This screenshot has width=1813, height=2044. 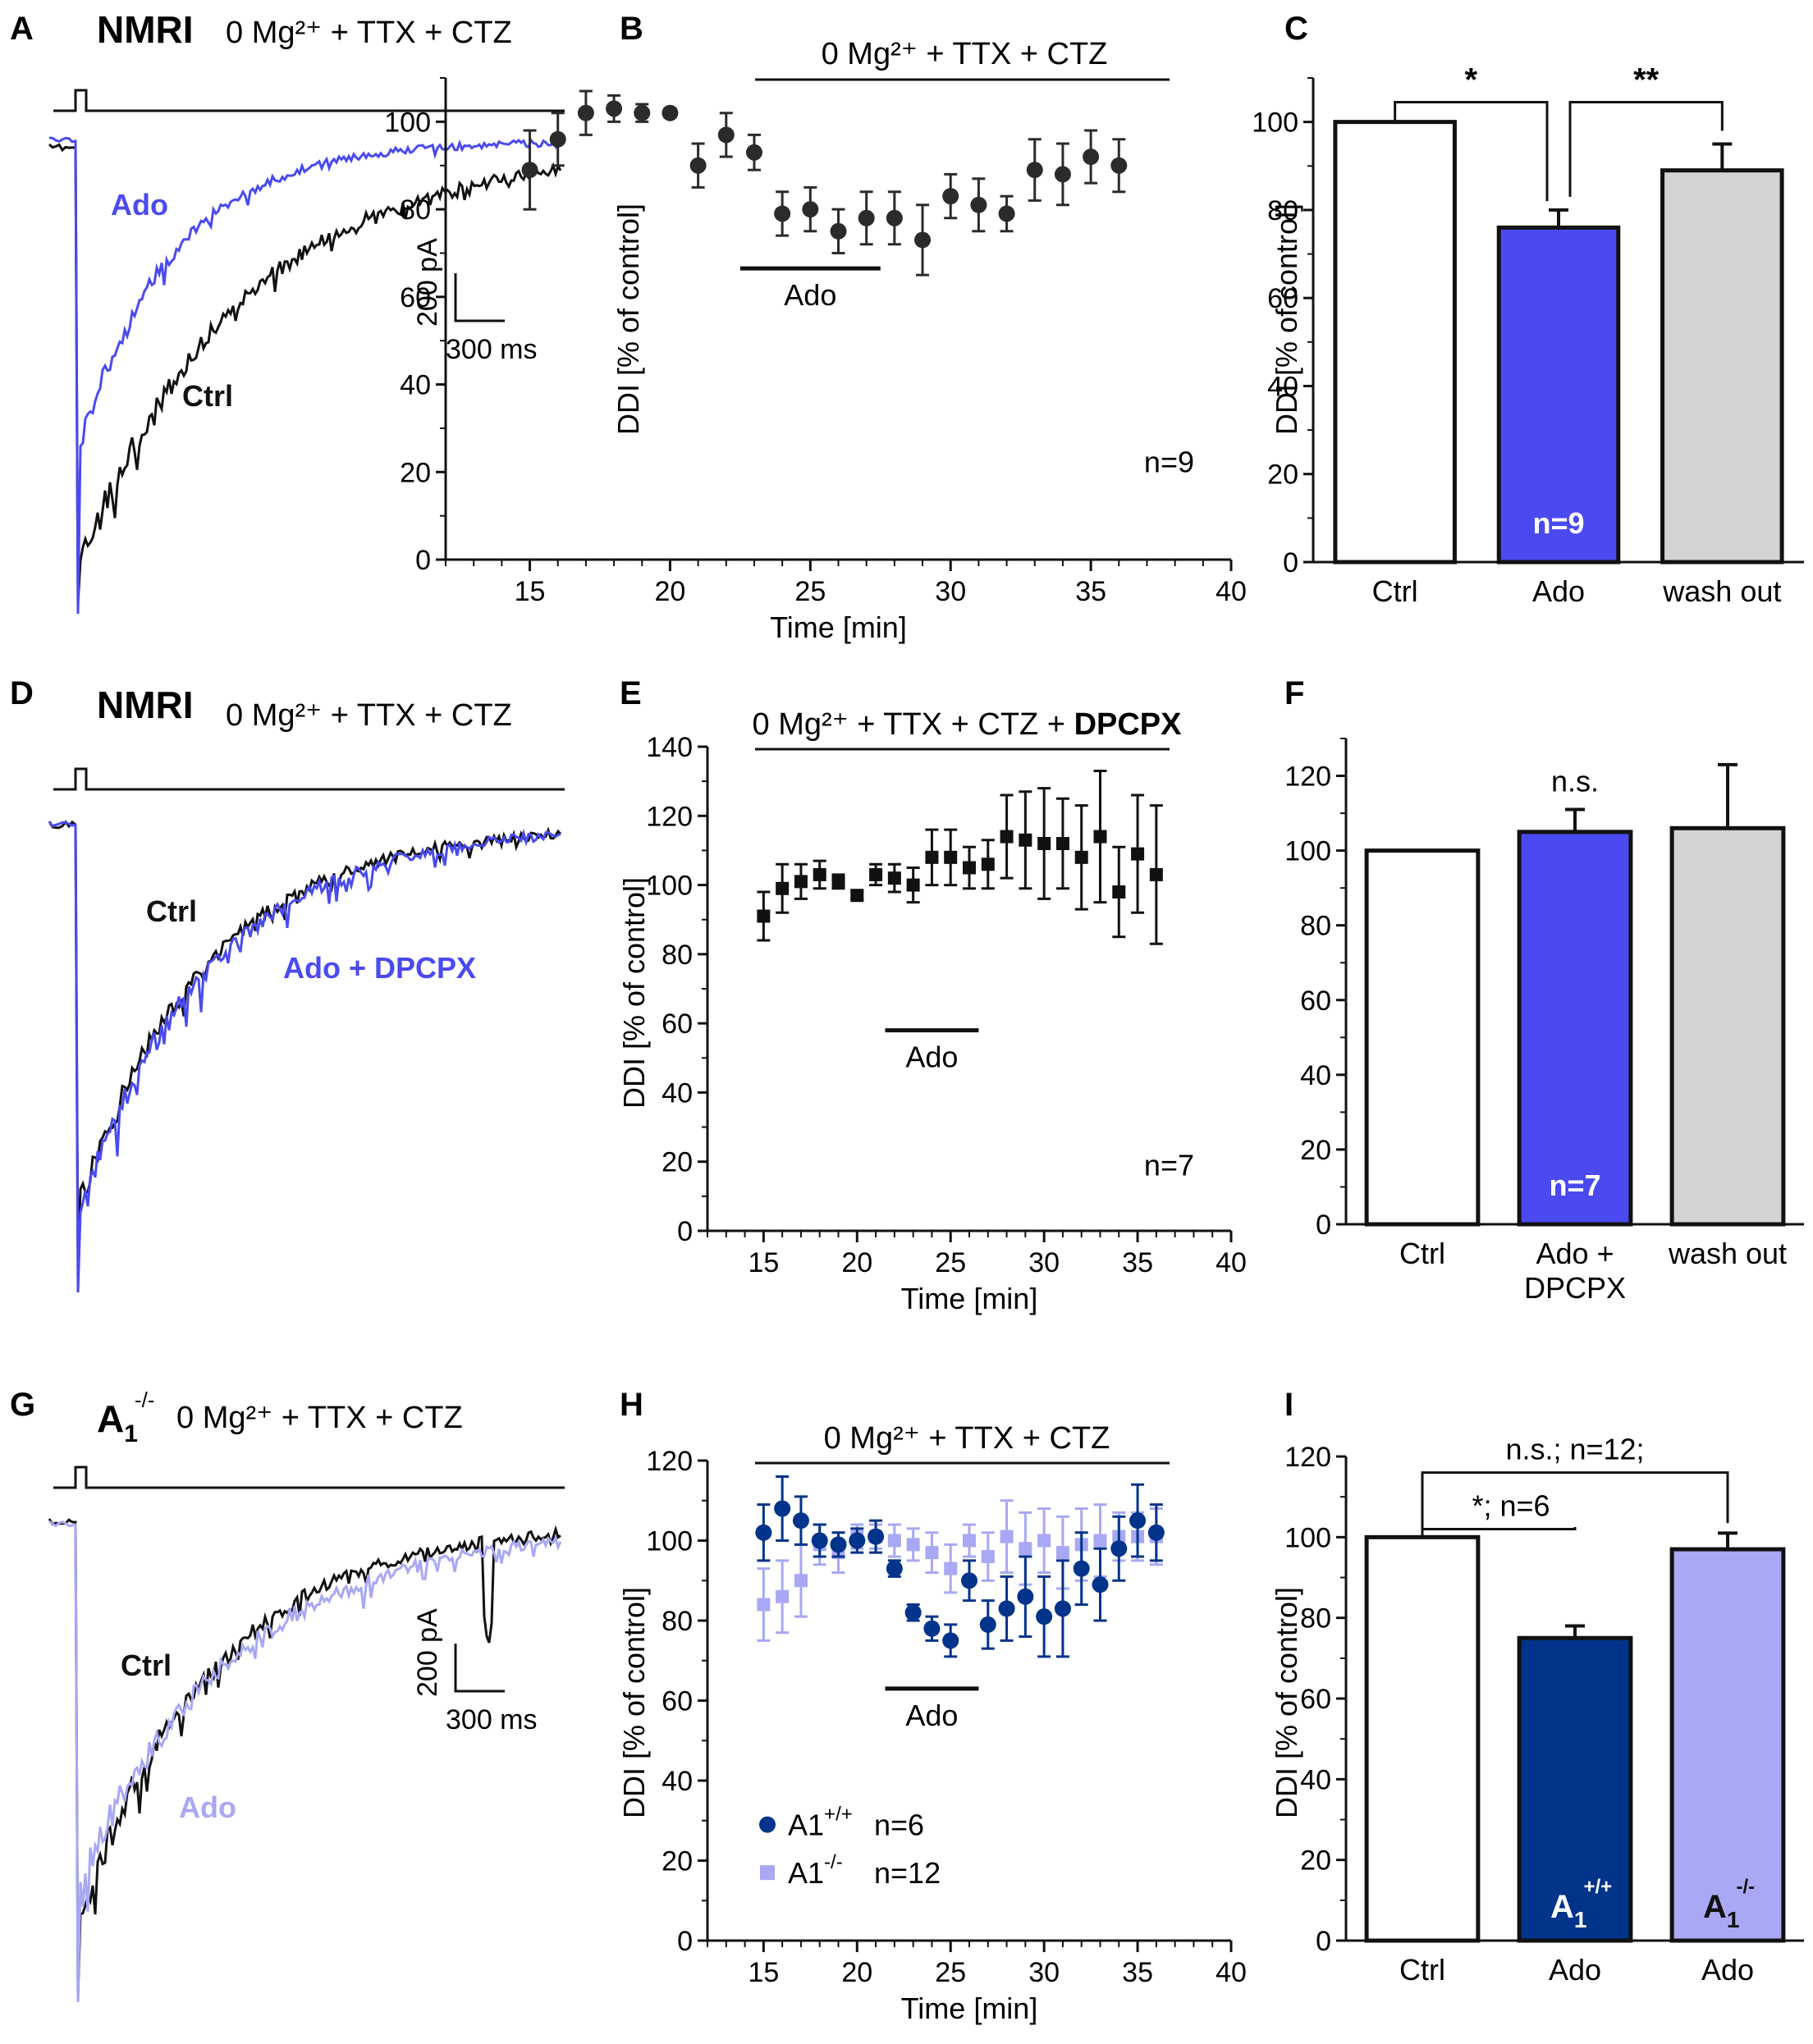 I want to click on scale-label-y-g: 200 pA, so click(x=427, y=1652).